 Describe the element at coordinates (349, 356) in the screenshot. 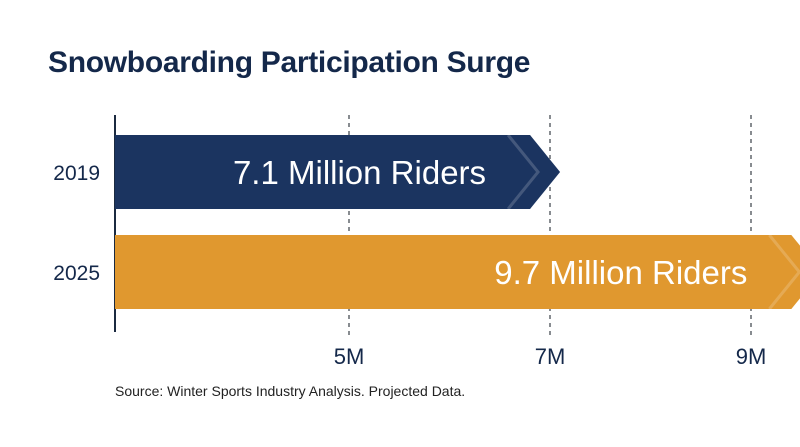

I see `x-tick-label: 5M` at that location.